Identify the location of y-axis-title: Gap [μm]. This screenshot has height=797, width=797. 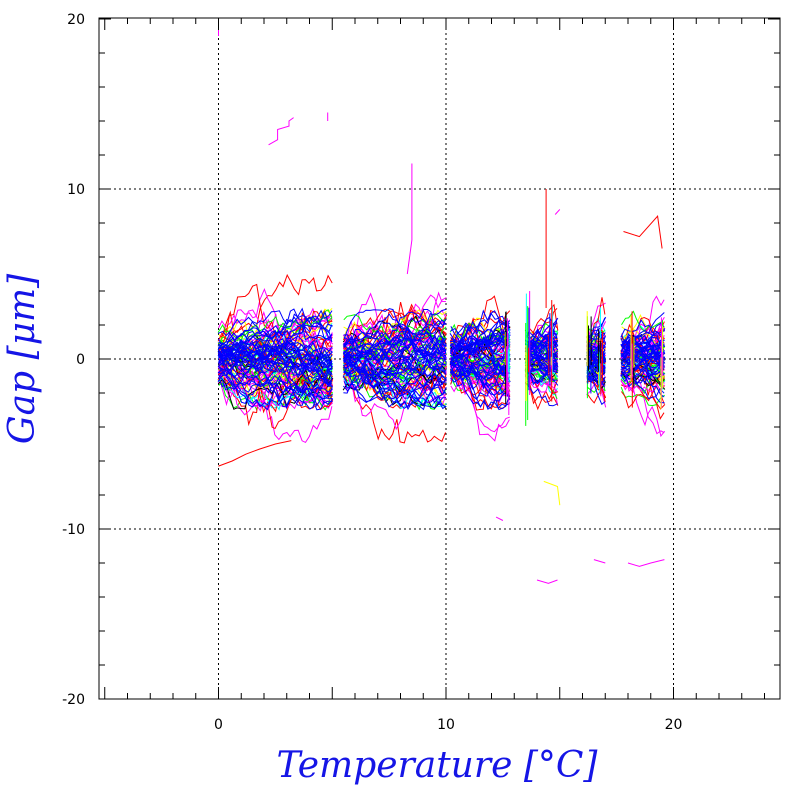
(22, 358).